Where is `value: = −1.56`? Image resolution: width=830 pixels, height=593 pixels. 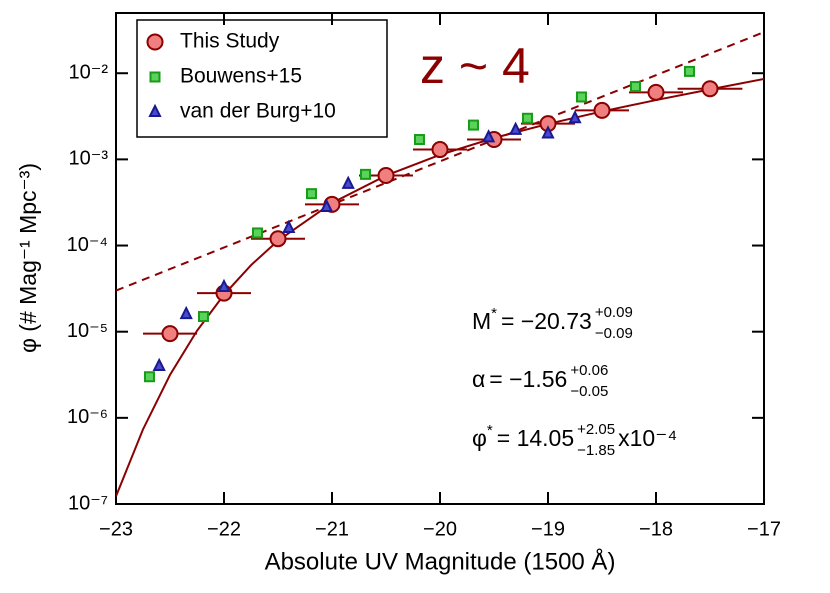 value: = −1.56 is located at coordinates (528, 379).